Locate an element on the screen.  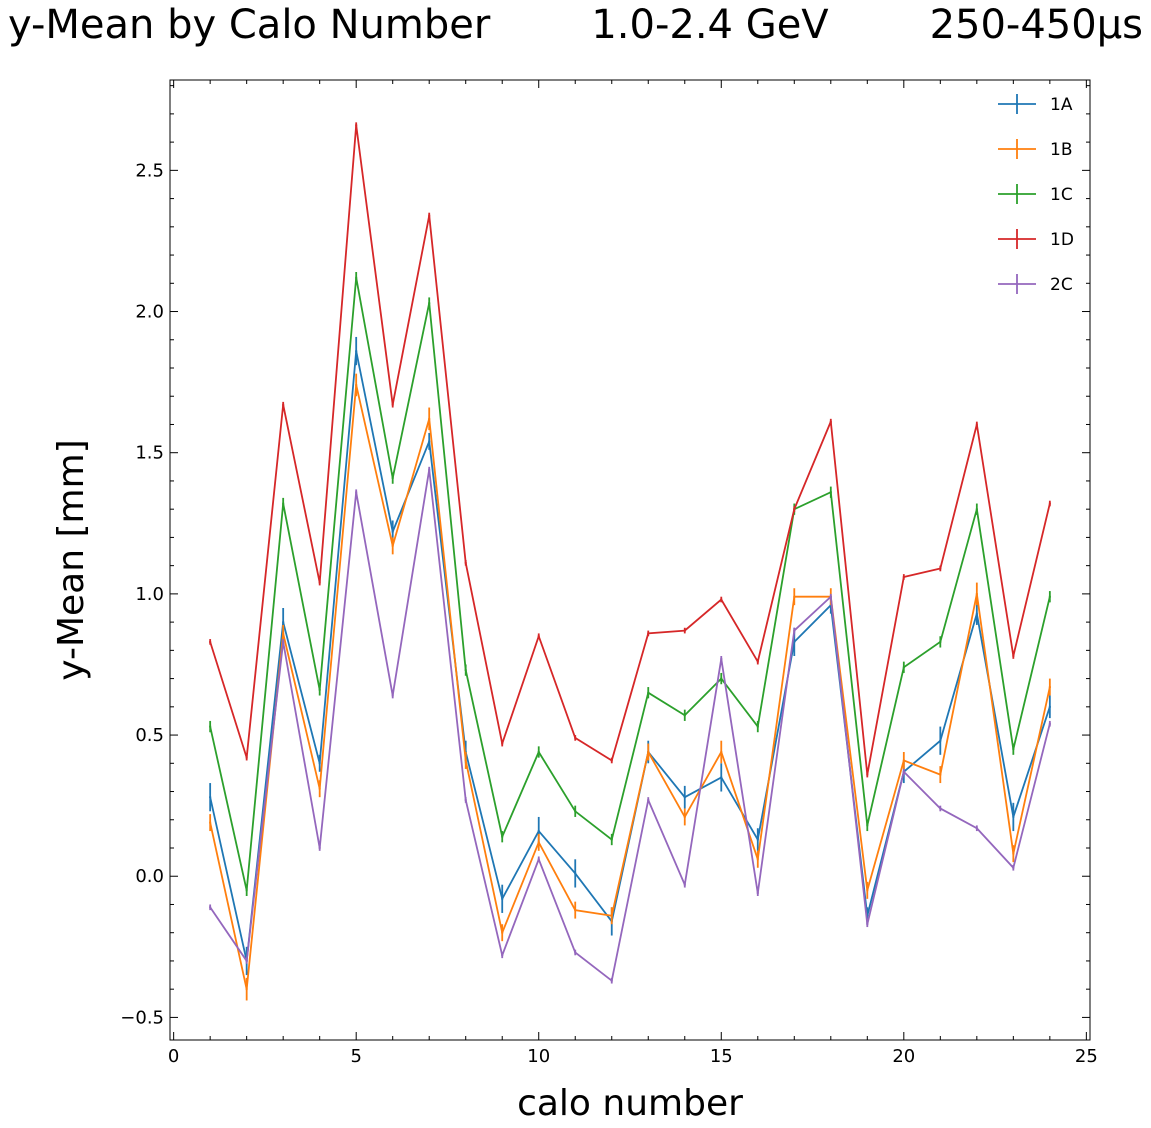
y-axis-label: y-Mean [mm] is located at coordinates (71, 559).